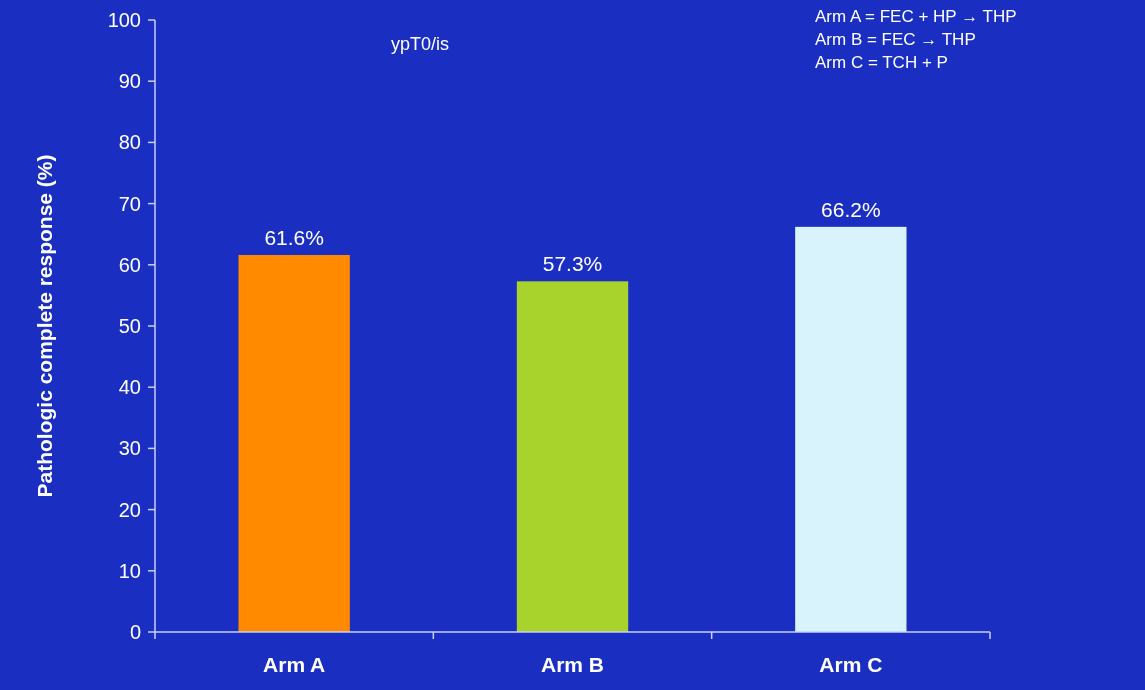 The width and height of the screenshot is (1145, 690). Describe the element at coordinates (851, 664) in the screenshot. I see `x-tick-label: Arm C` at that location.